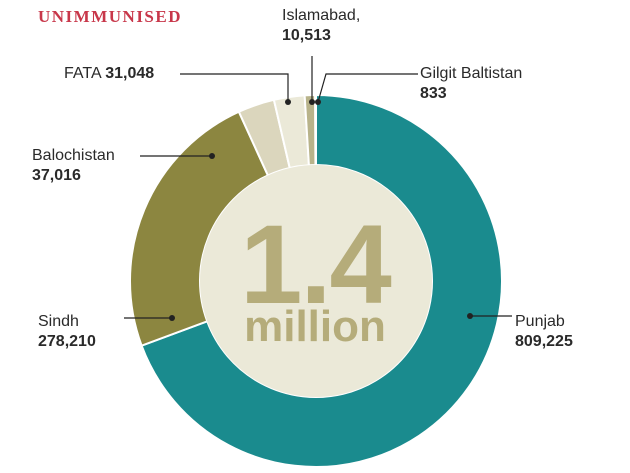  What do you see at coordinates (67, 331) in the screenshot?
I see `label-sindh: Sindh 278,210` at bounding box center [67, 331].